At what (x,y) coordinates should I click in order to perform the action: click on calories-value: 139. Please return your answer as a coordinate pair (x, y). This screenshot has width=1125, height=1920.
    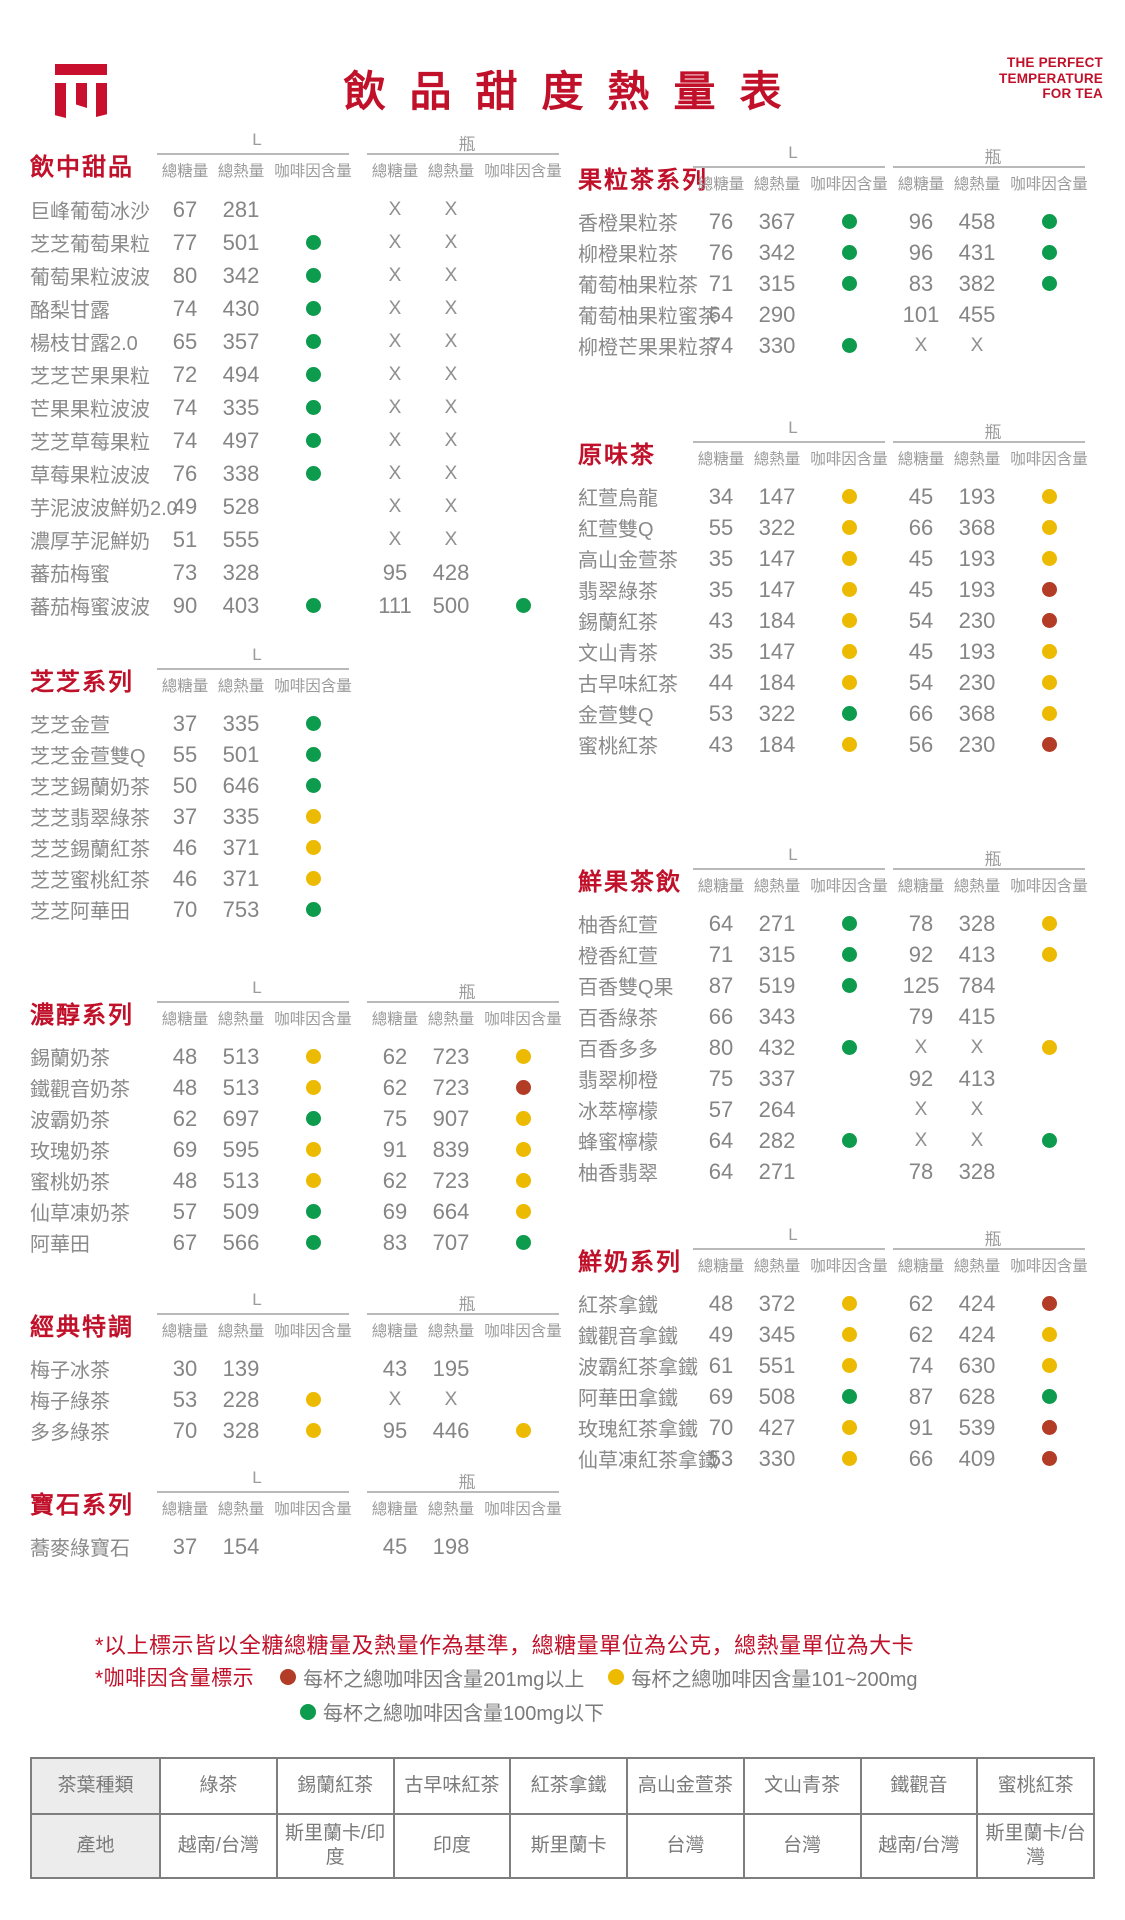
    Looking at the image, I should click on (241, 1368).